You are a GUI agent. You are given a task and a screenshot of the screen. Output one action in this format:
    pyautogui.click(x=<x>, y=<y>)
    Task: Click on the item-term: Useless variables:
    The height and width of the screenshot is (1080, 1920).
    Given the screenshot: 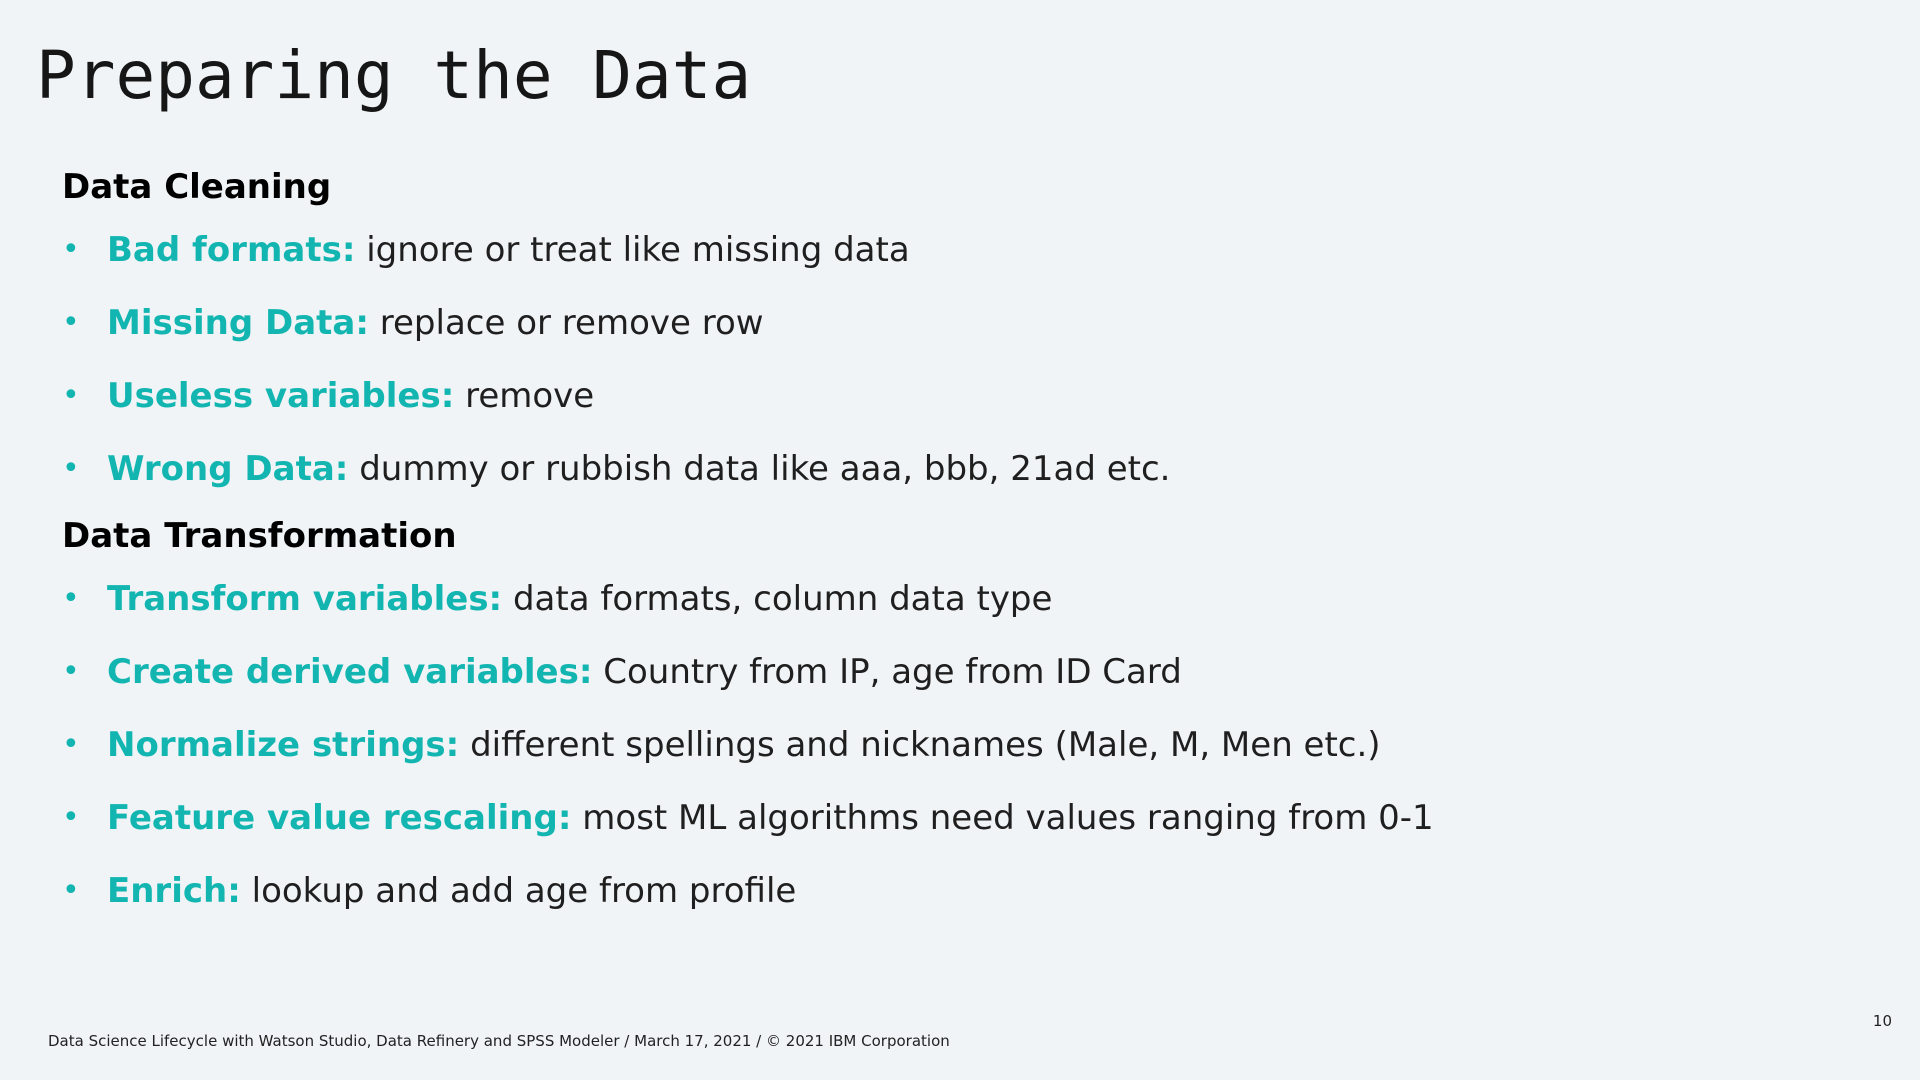 What is the action you would take?
    pyautogui.click(x=281, y=395)
    